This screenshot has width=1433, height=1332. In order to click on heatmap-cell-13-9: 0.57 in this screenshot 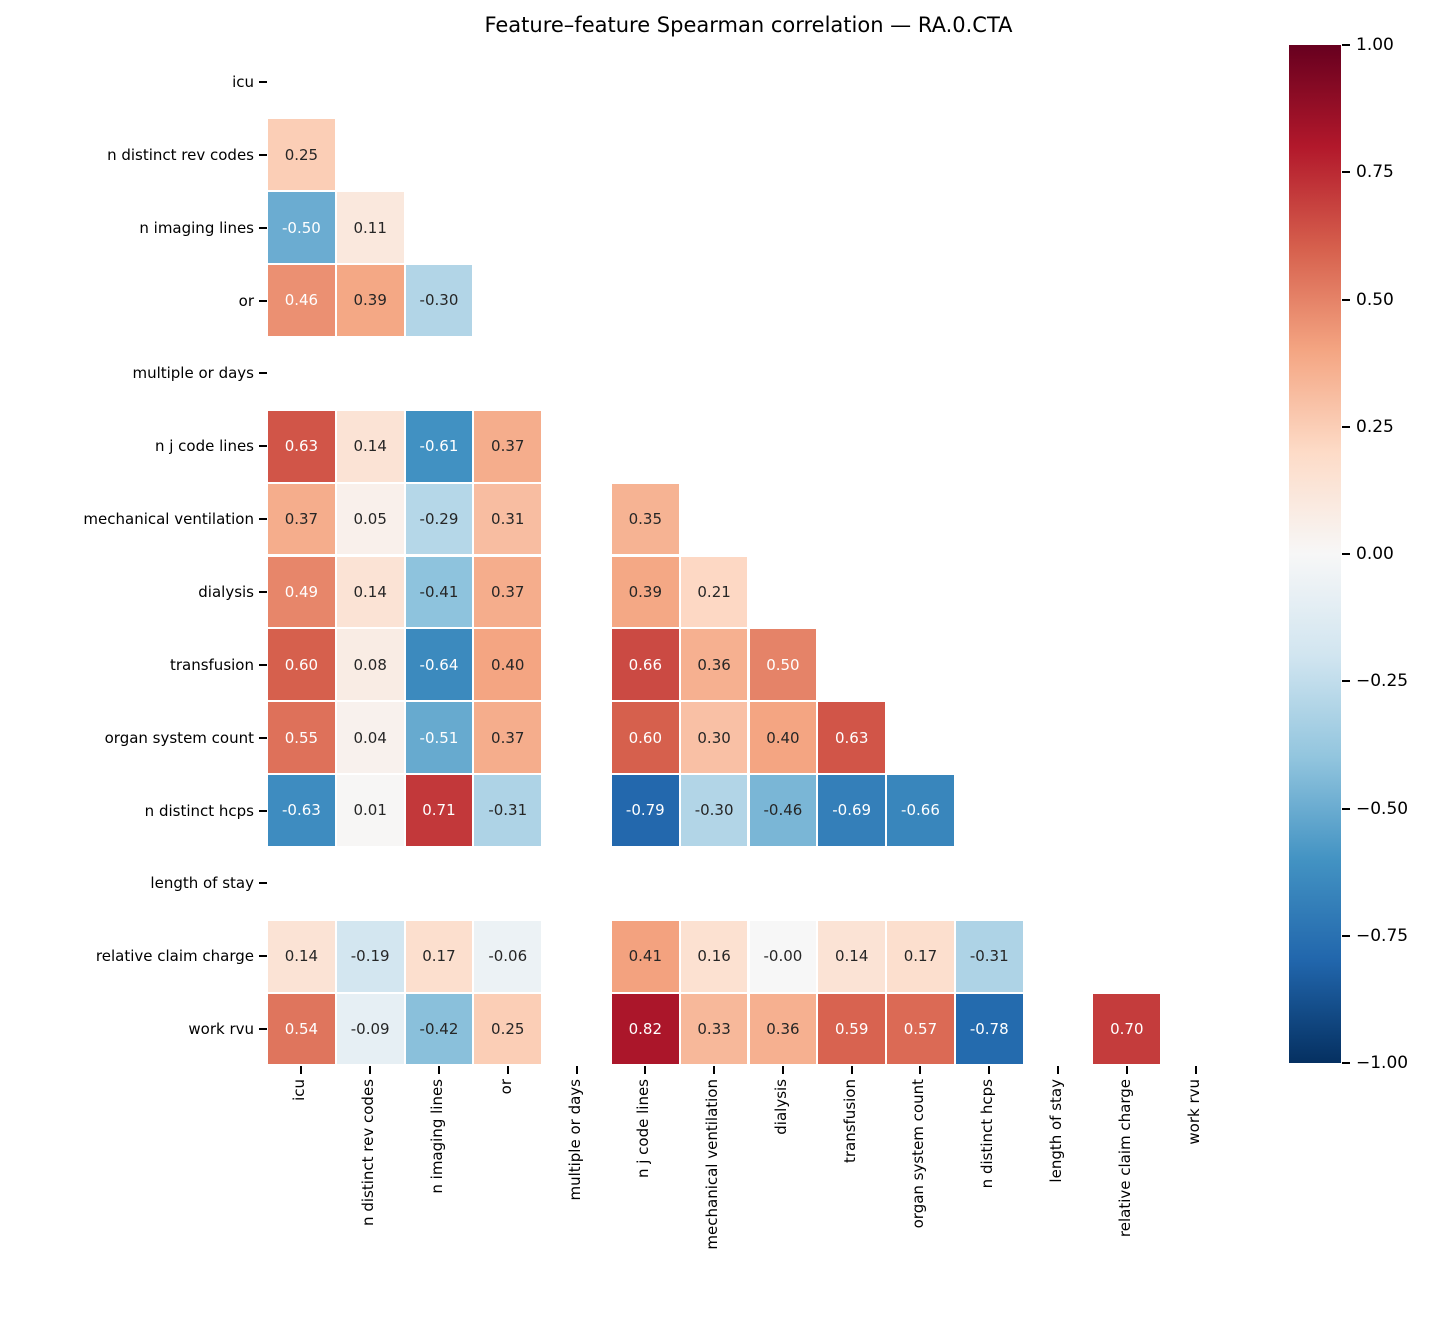, I will do `click(920, 1029)`.